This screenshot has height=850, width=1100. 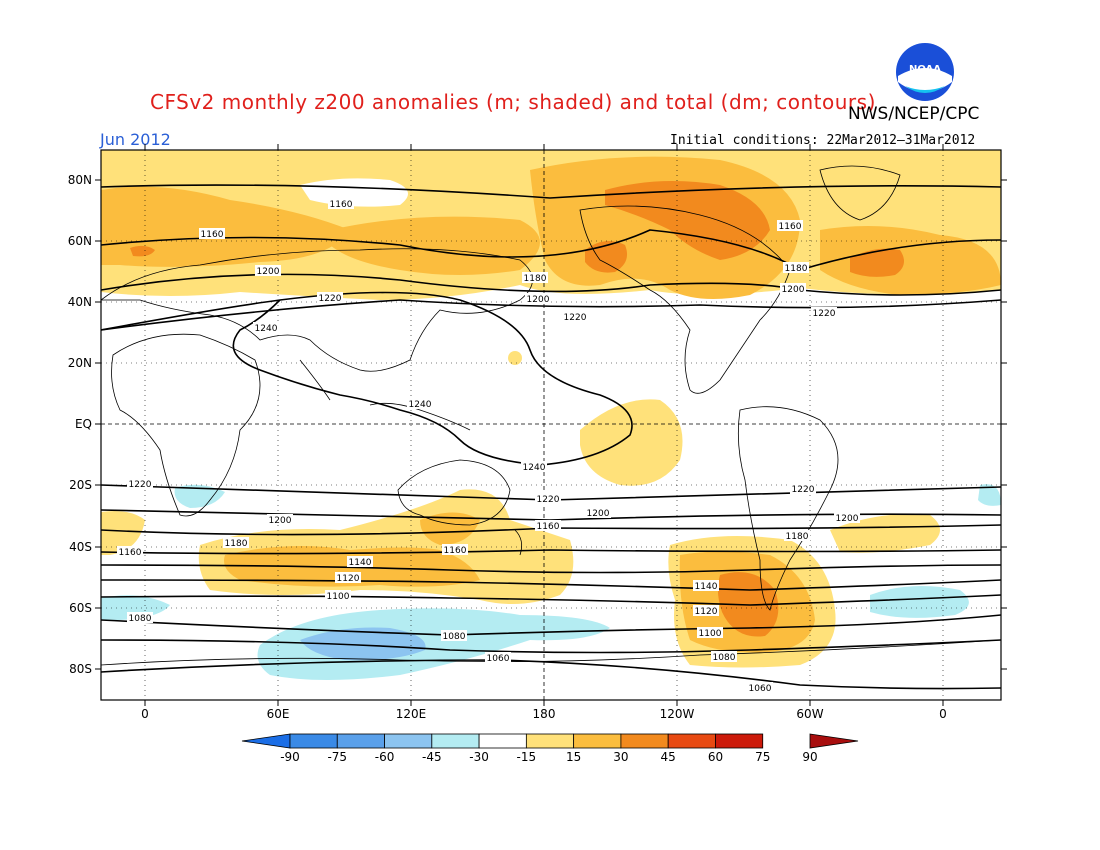 I want to click on lat-label: 60S, so click(x=80, y=608).